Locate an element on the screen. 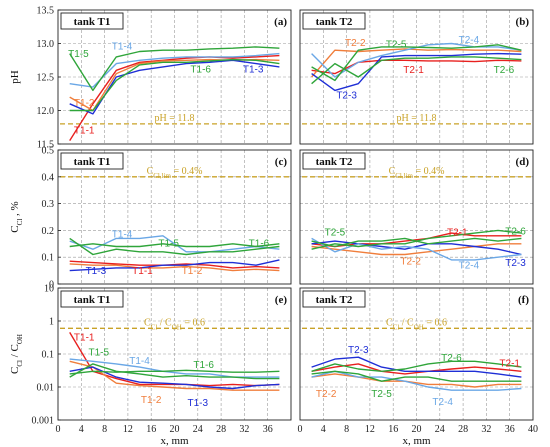  y-tick-label: 1 is located at coordinates (51, 322).